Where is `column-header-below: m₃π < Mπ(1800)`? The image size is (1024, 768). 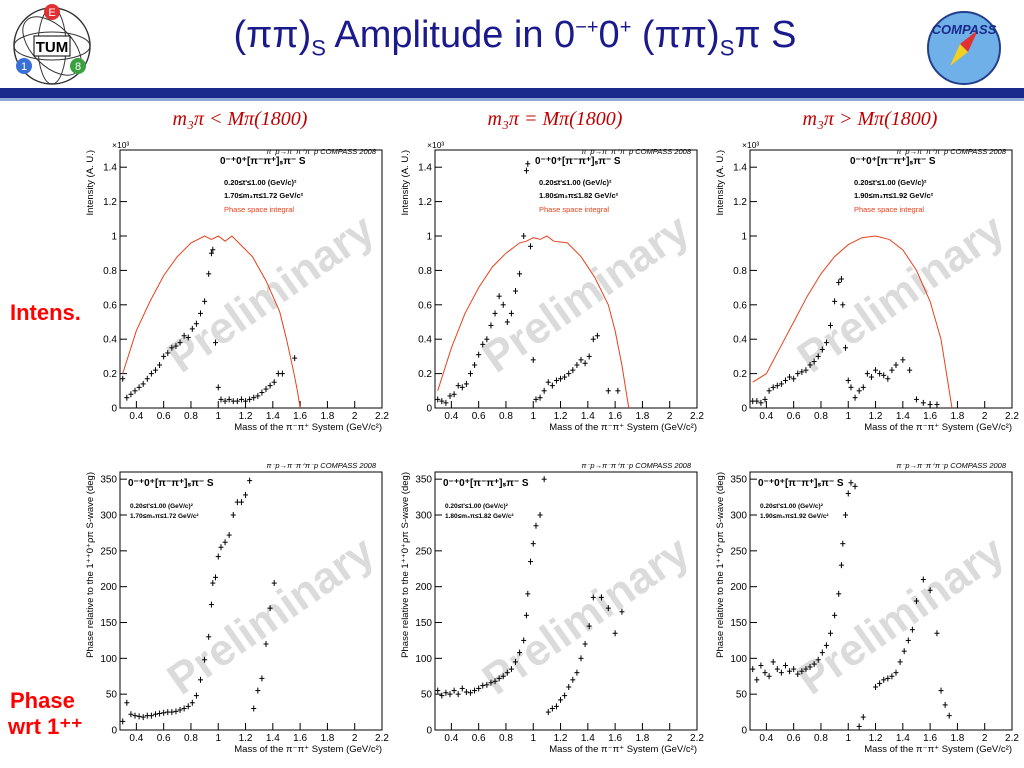 column-header-below: m₃π < Mπ(1800) is located at coordinates (240, 119).